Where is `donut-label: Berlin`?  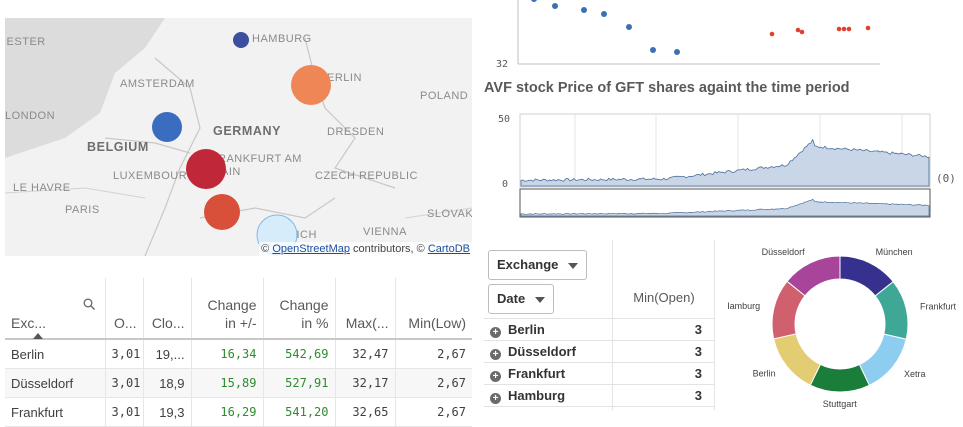
donut-label: Berlin is located at coordinates (764, 374).